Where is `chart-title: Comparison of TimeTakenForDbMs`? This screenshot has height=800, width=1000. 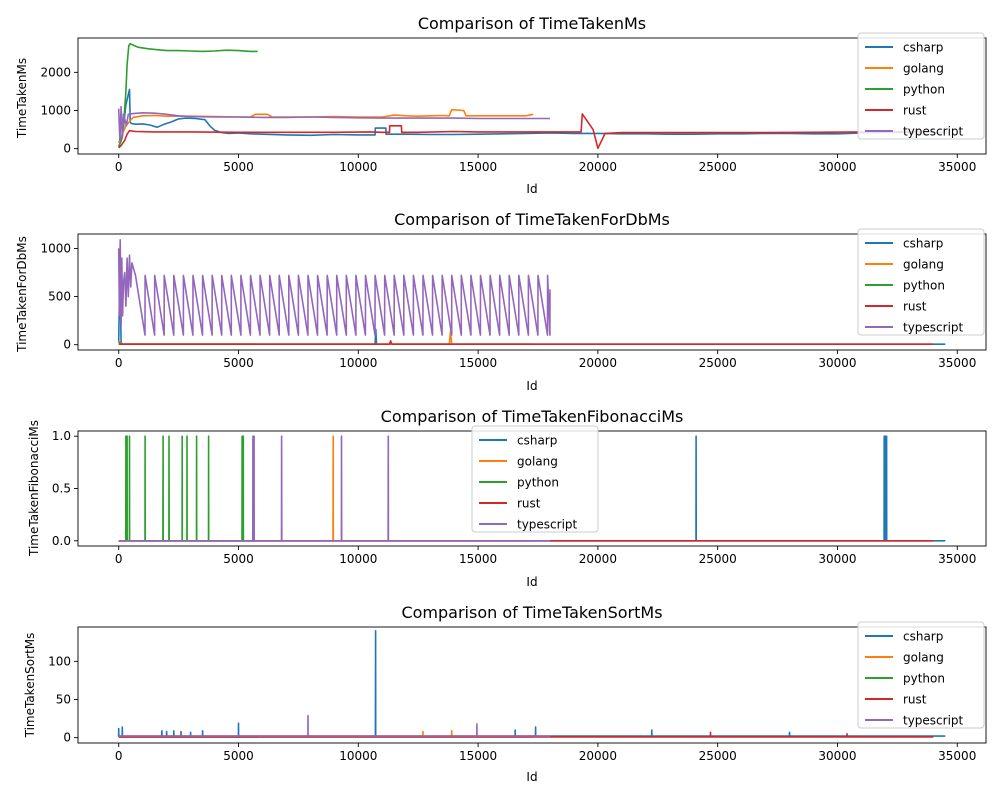 chart-title: Comparison of TimeTakenForDbMs is located at coordinates (532, 219).